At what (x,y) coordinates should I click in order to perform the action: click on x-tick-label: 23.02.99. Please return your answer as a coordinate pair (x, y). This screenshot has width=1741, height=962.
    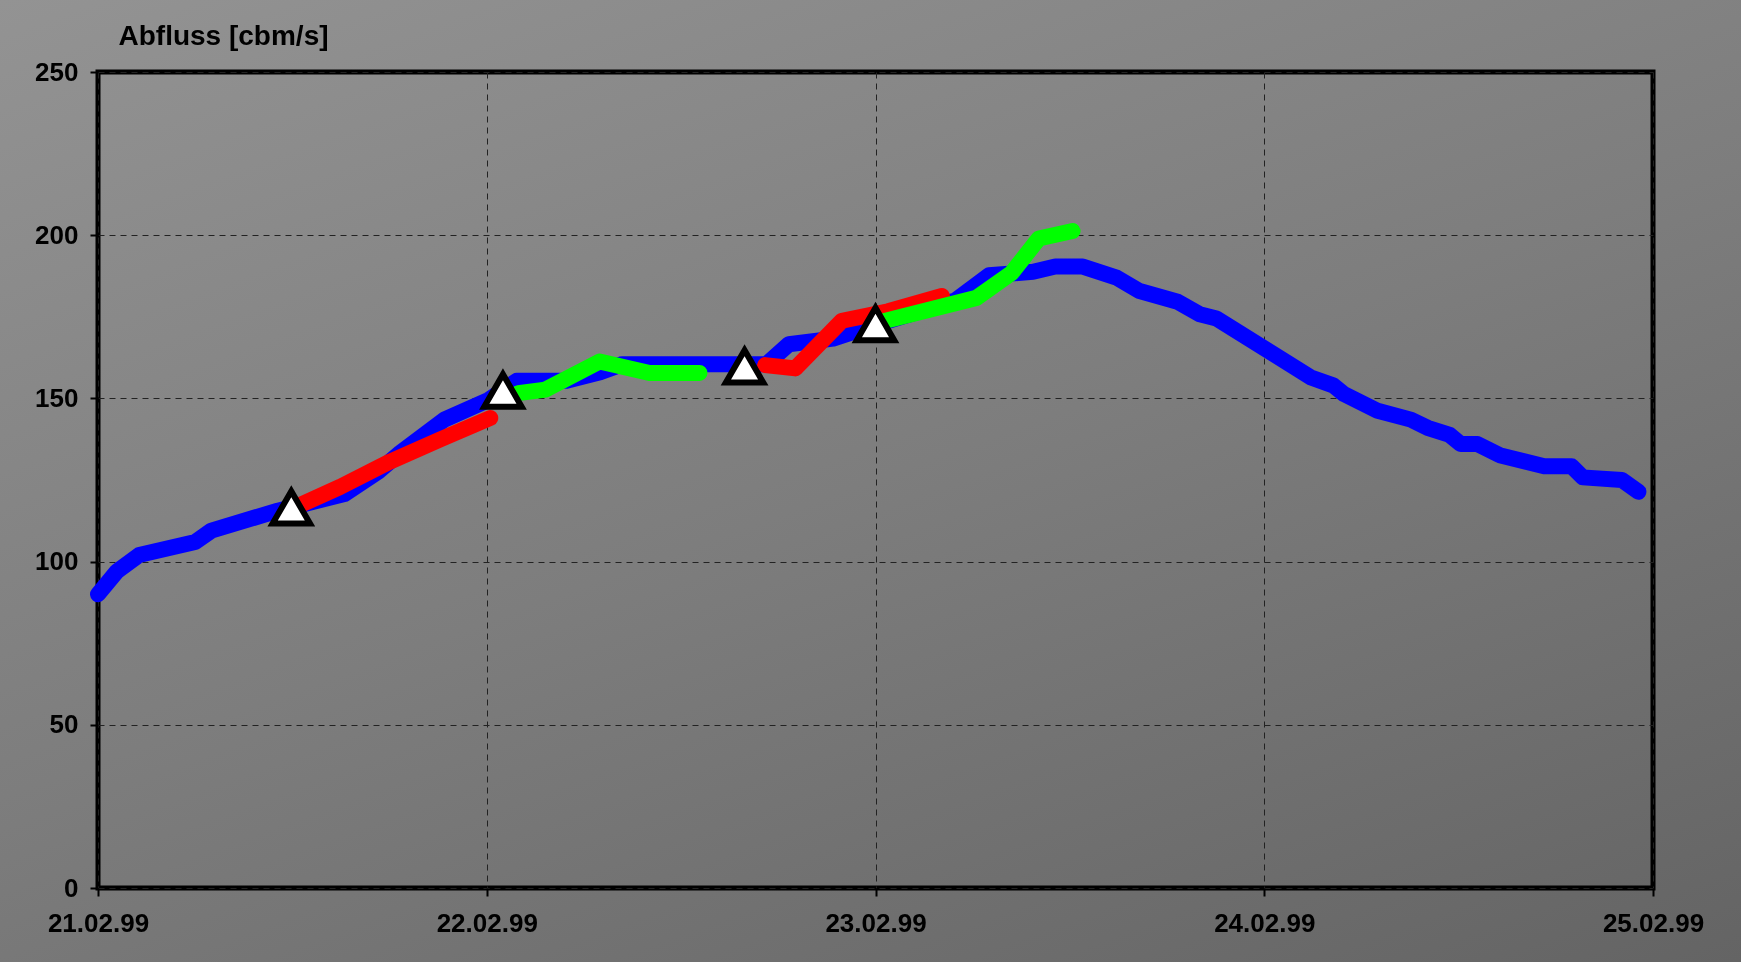
    Looking at the image, I should click on (876, 922).